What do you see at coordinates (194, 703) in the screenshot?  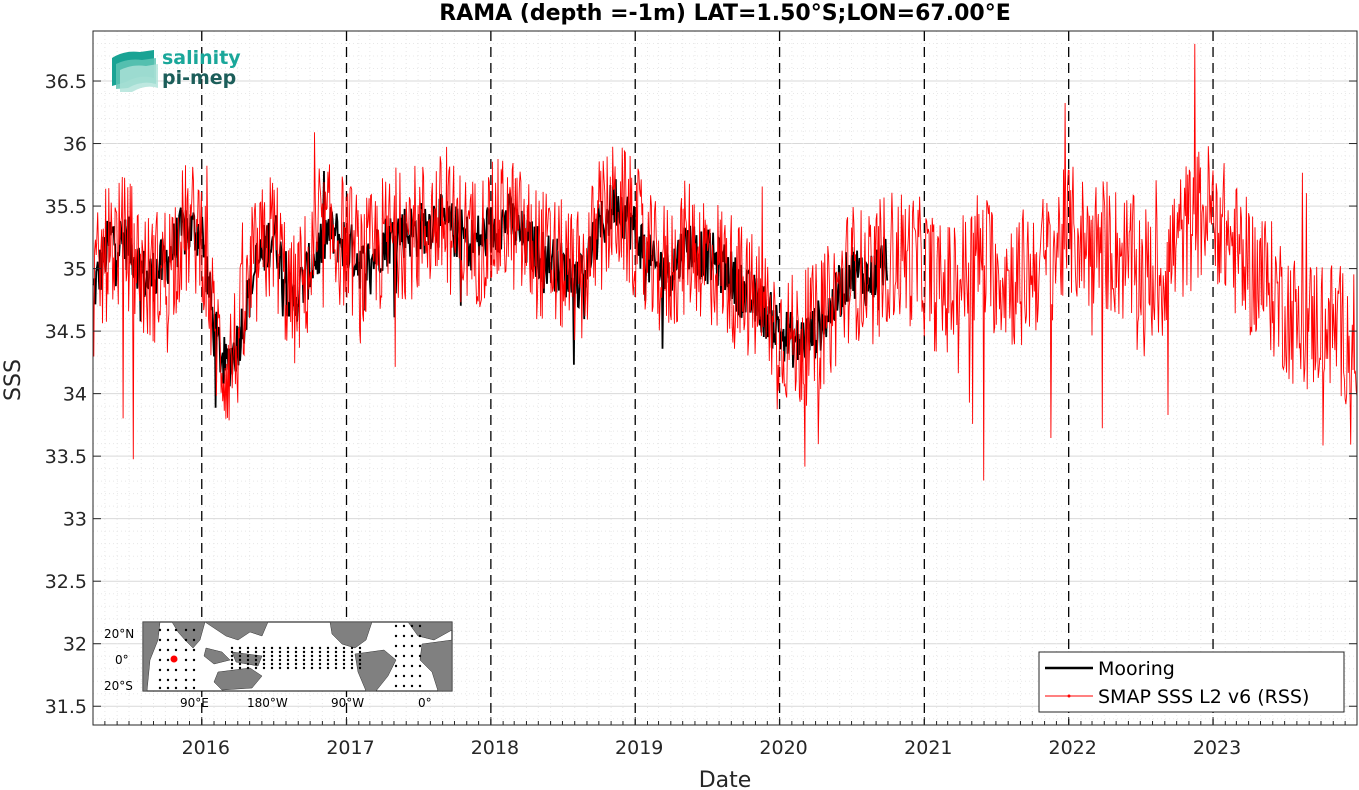 I see `map-lon-label-90e: 90°E` at bounding box center [194, 703].